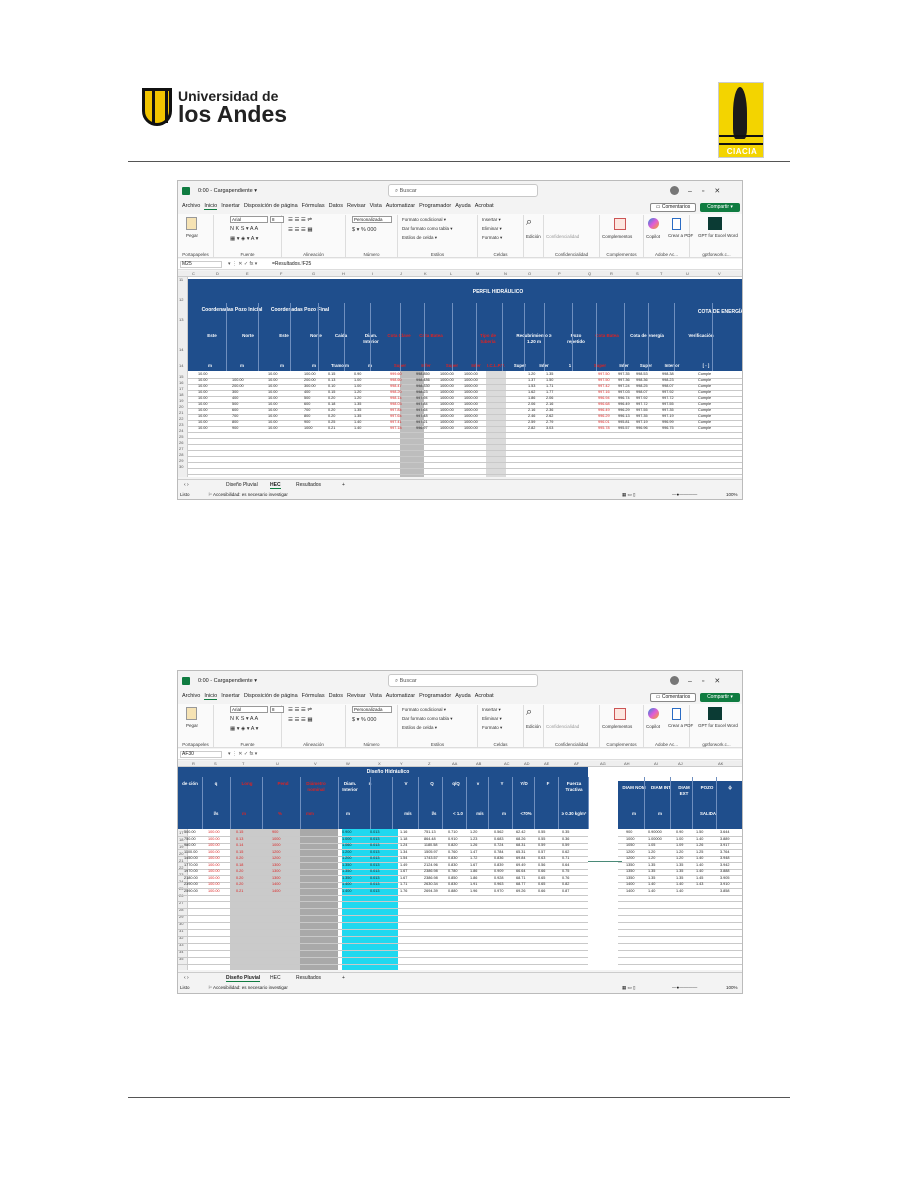 The image size is (918, 1188). Describe the element at coordinates (277, 219) in the screenshot. I see `font-size-box: 8` at that location.